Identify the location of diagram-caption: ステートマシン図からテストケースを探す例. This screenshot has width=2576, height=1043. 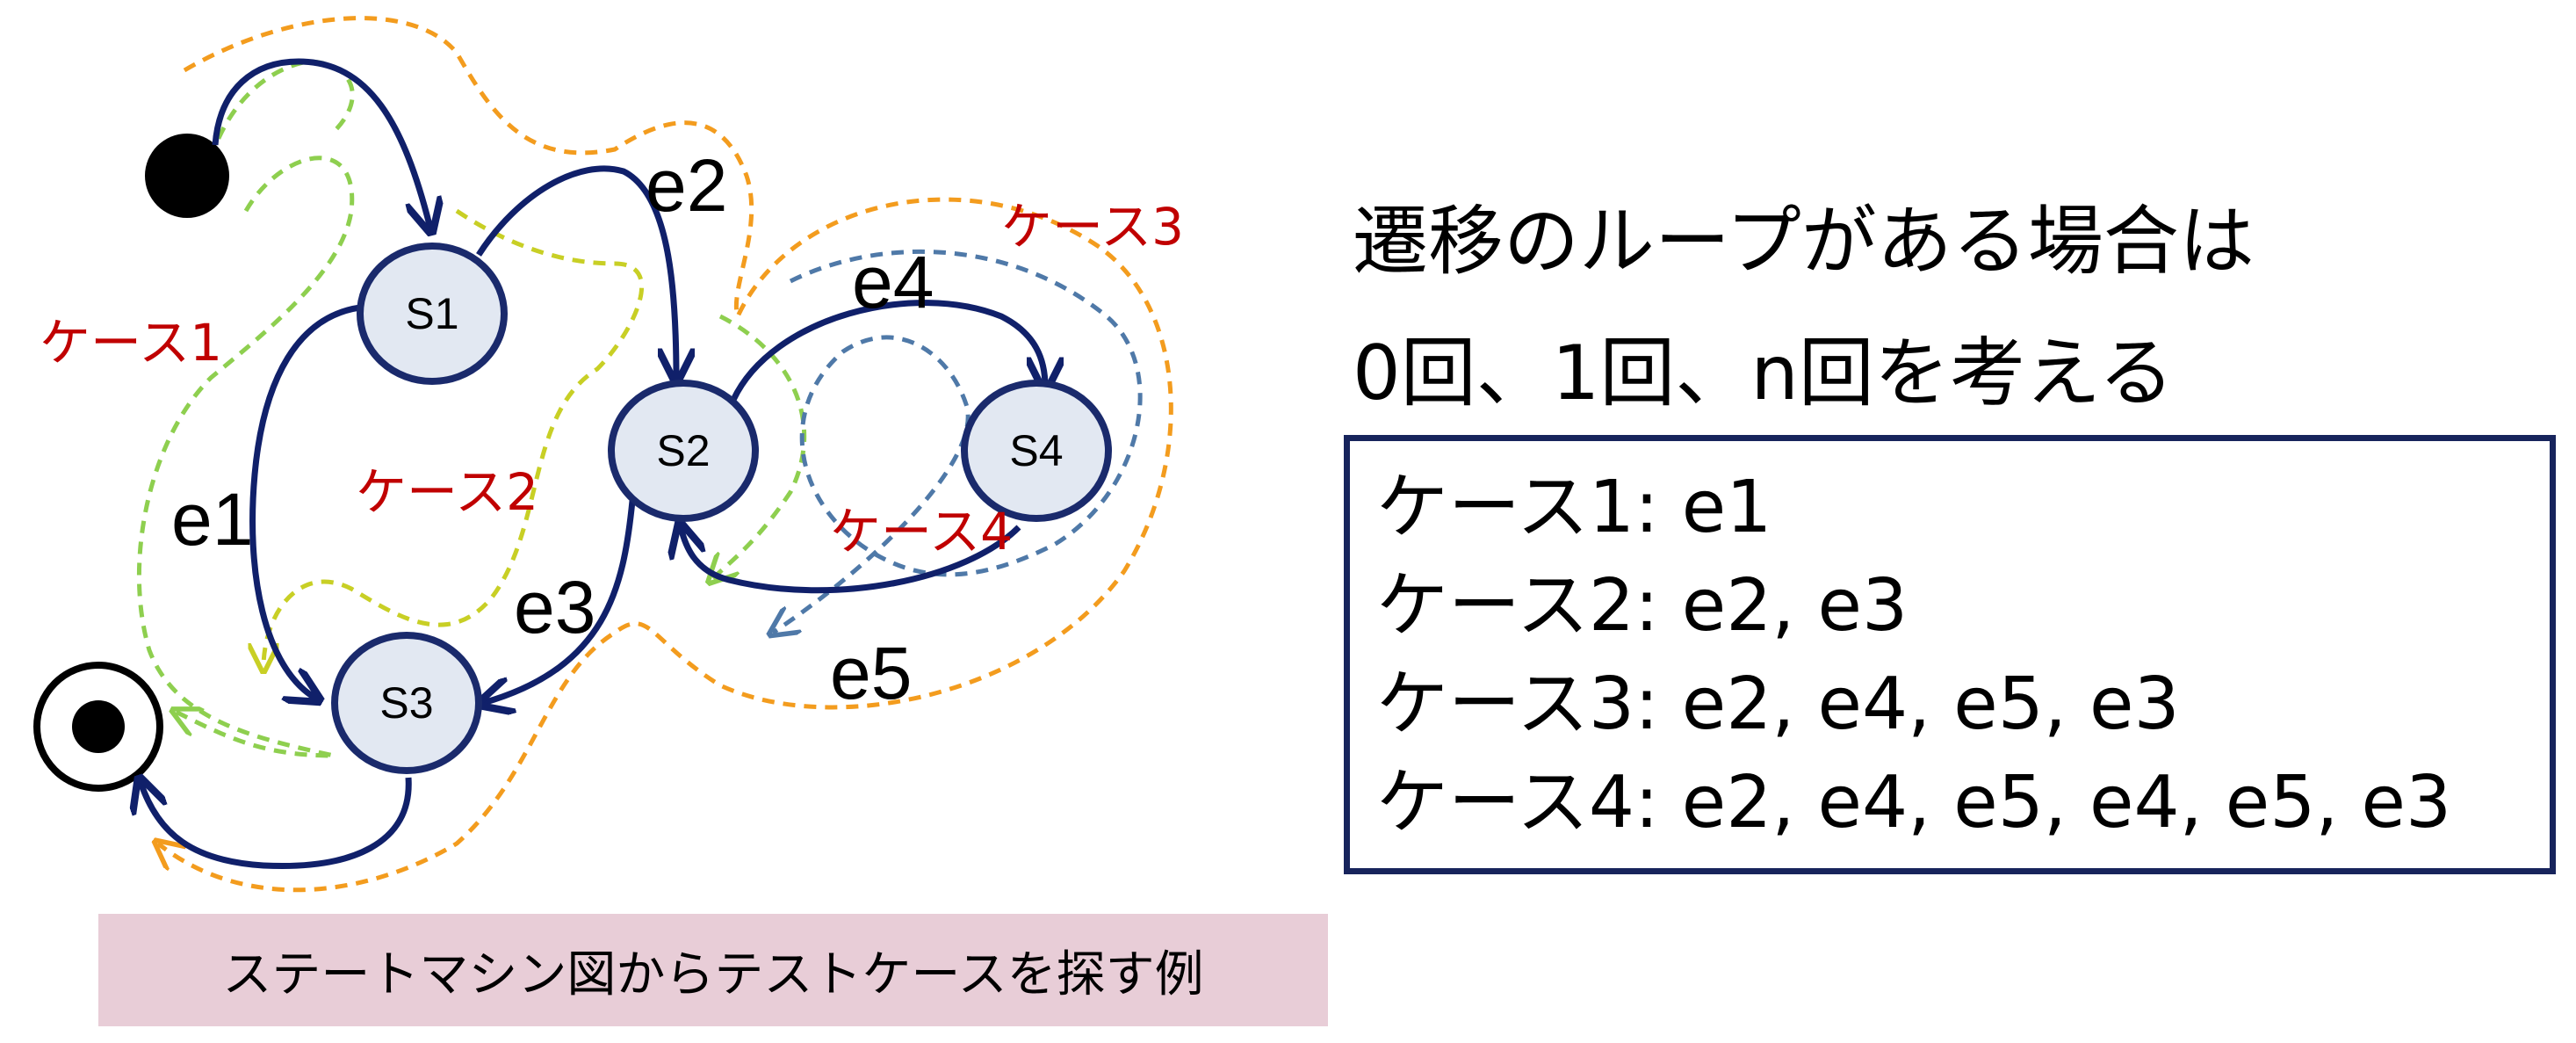
(713, 970).